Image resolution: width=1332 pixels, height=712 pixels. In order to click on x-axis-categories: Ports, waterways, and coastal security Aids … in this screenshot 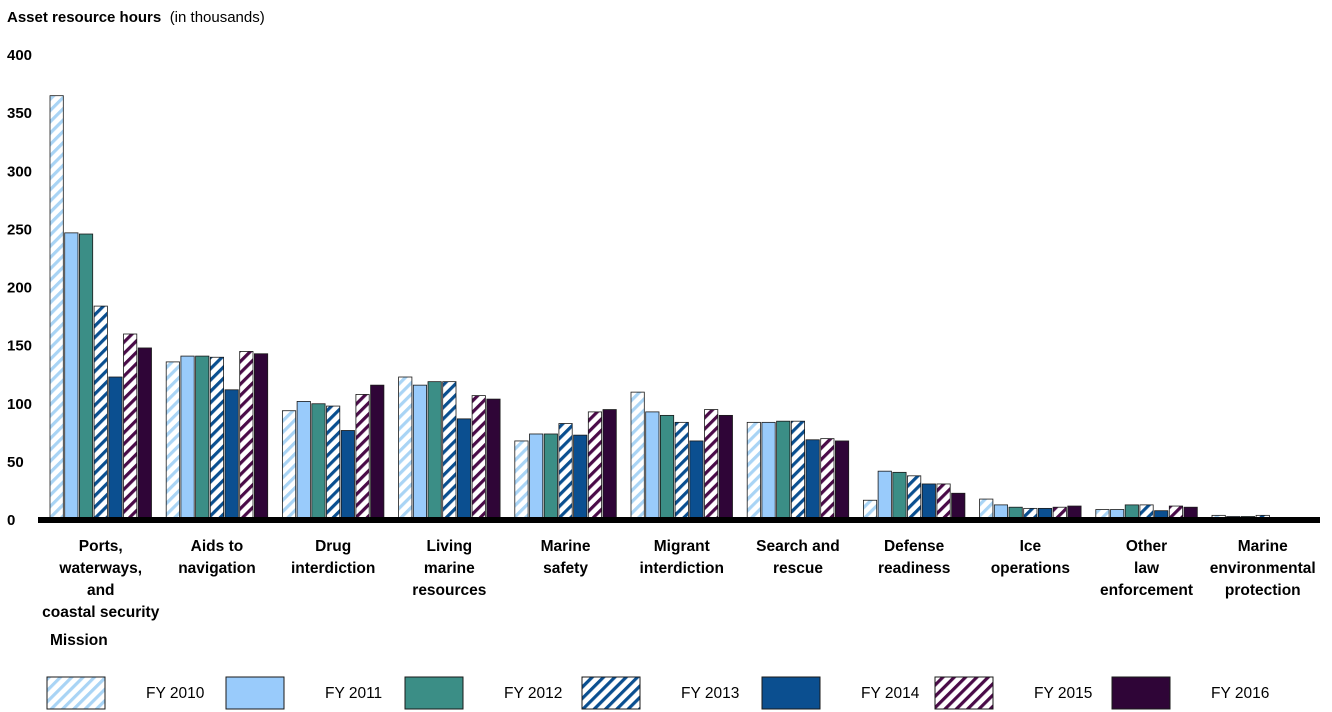, I will do `click(679, 579)`.